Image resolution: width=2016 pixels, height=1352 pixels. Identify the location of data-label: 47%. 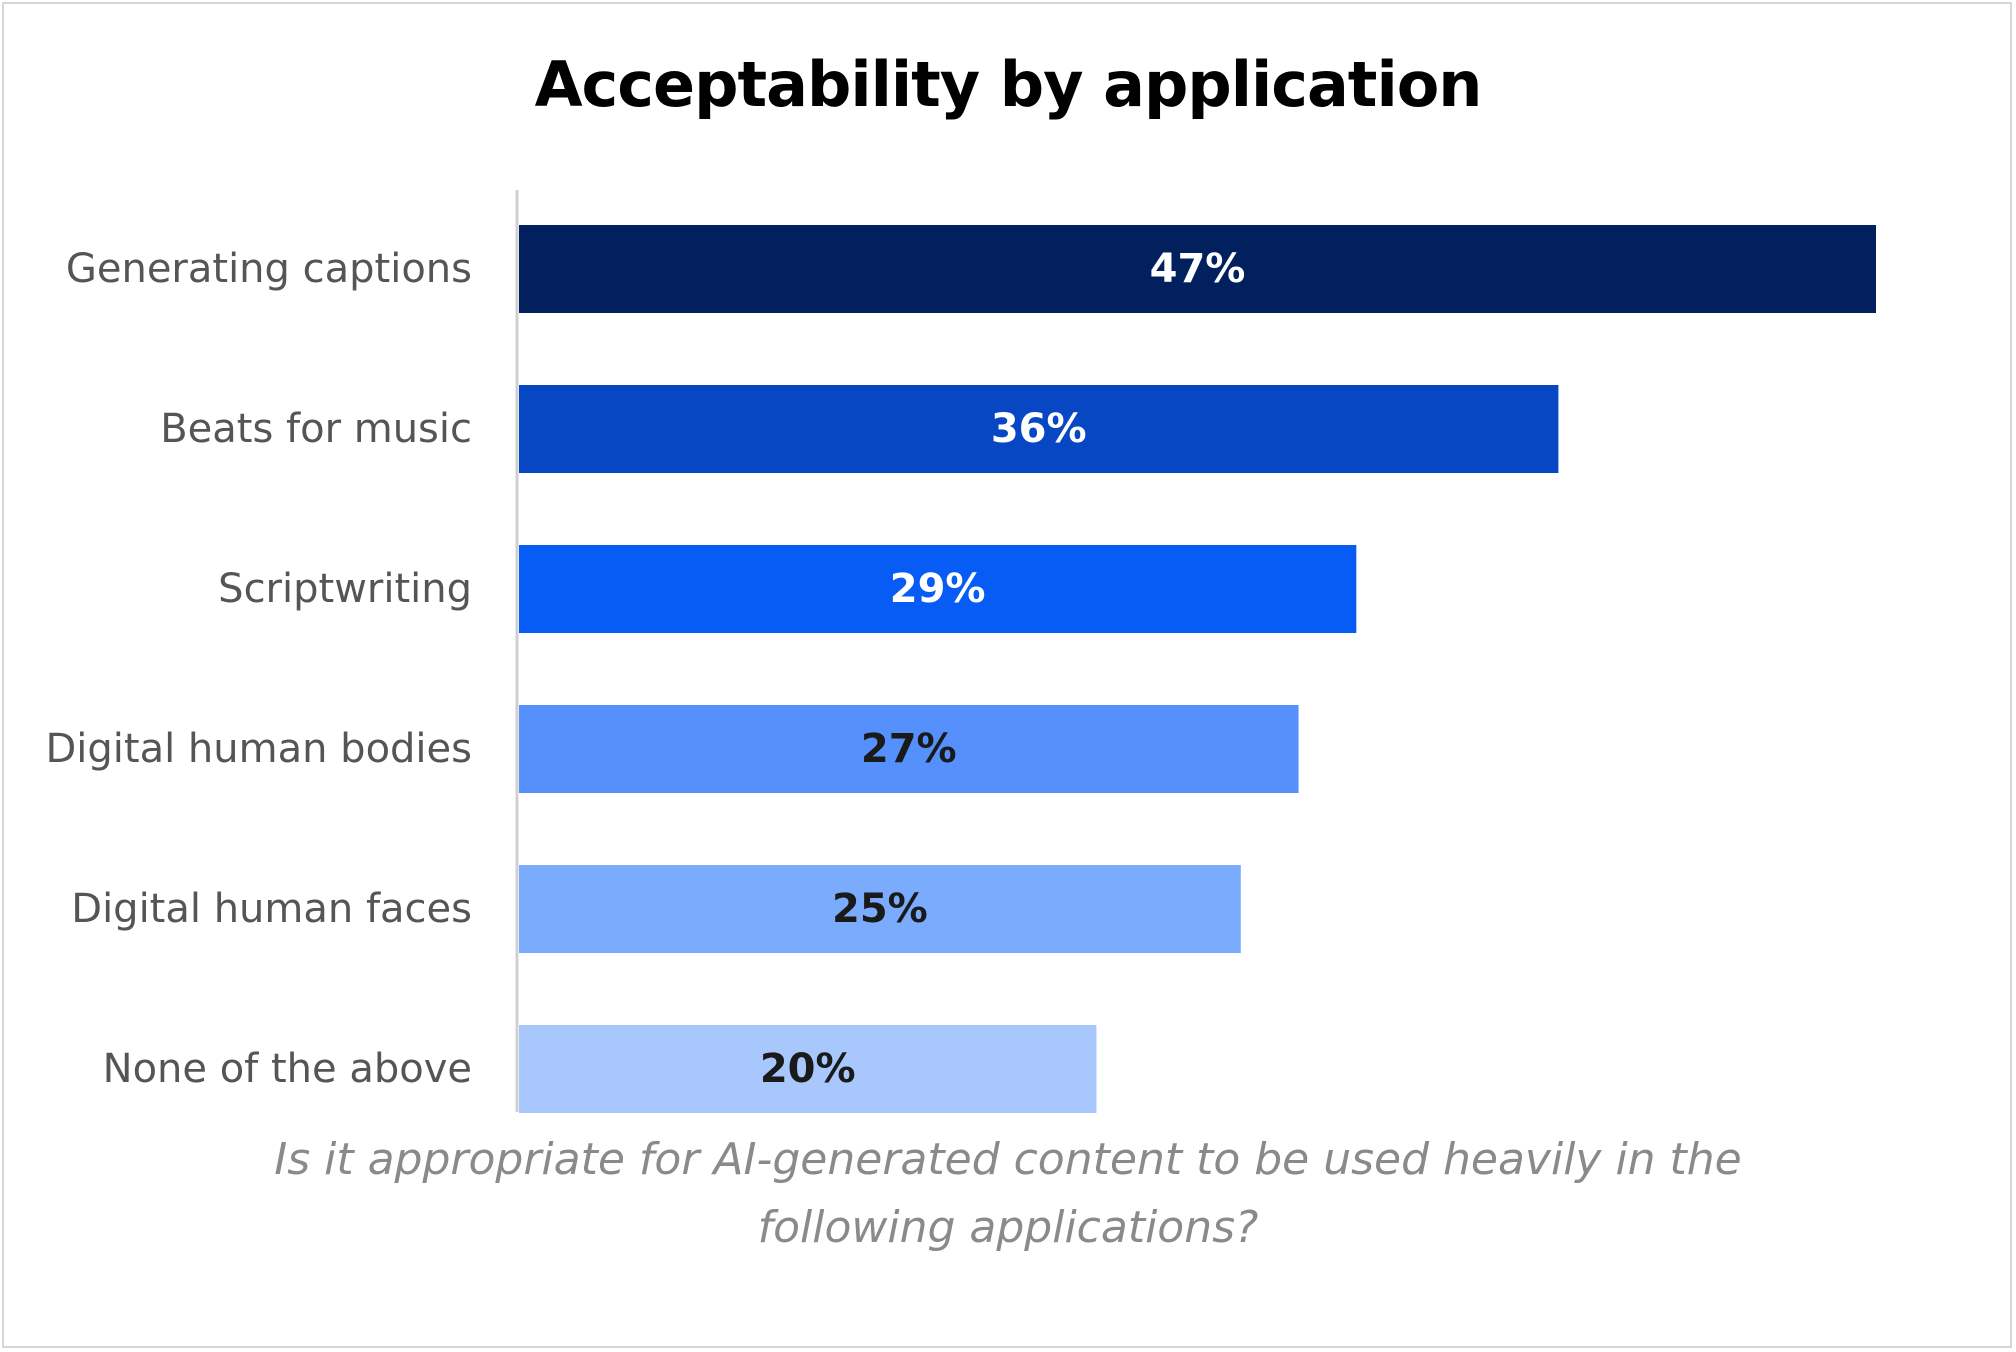
(1198, 269).